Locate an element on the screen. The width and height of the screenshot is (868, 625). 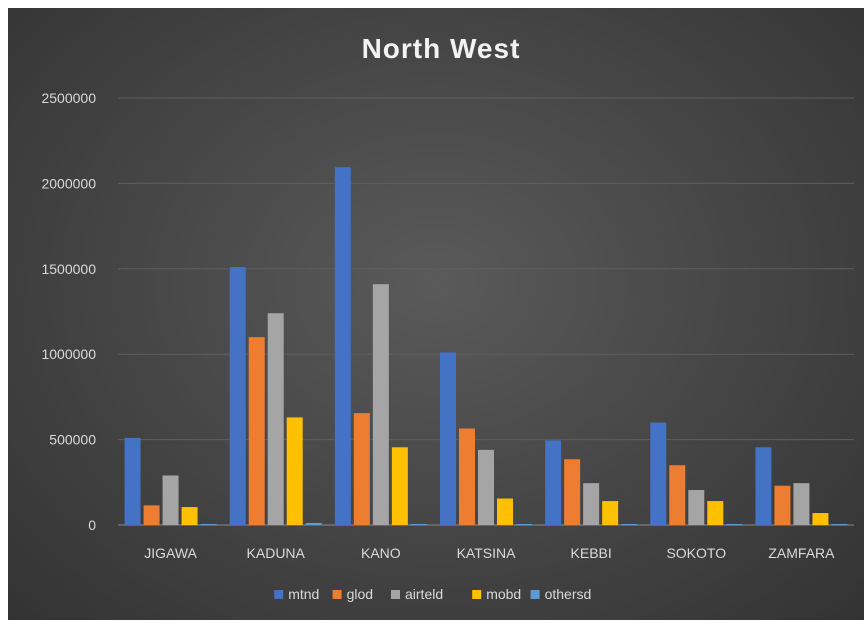
legend-swatch-mtnd is located at coordinates (279, 594).